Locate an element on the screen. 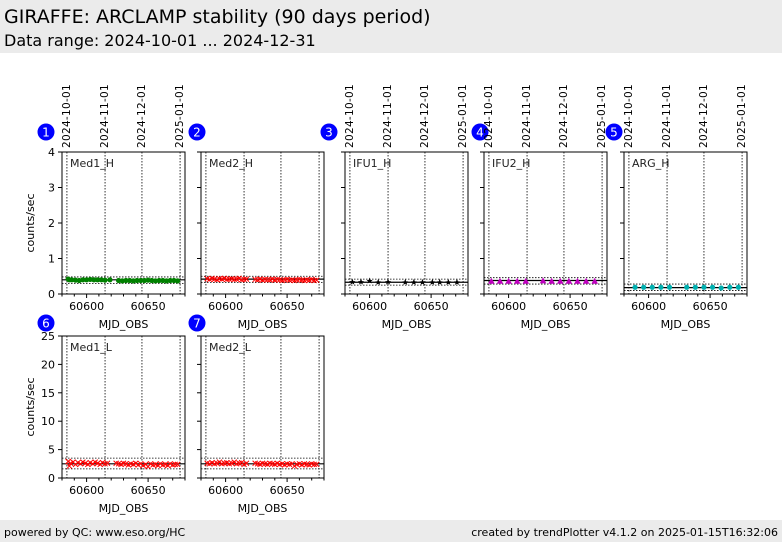 The height and width of the screenshot is (542, 782). panel-med2_l: 7 Med2_L 60600 60650 MJD_OBS is located at coordinates (256, 414).